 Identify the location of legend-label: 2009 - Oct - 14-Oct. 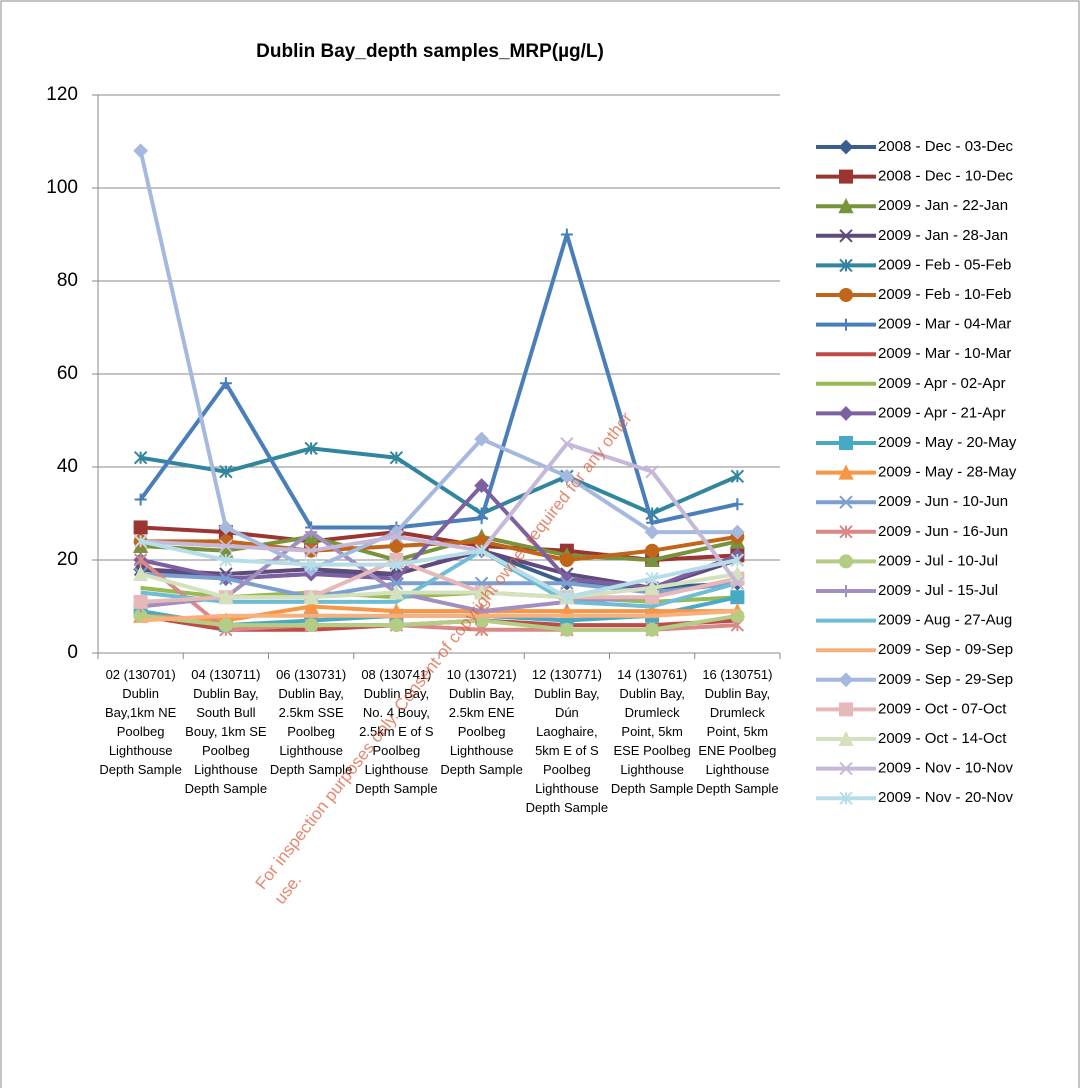
(942, 738).